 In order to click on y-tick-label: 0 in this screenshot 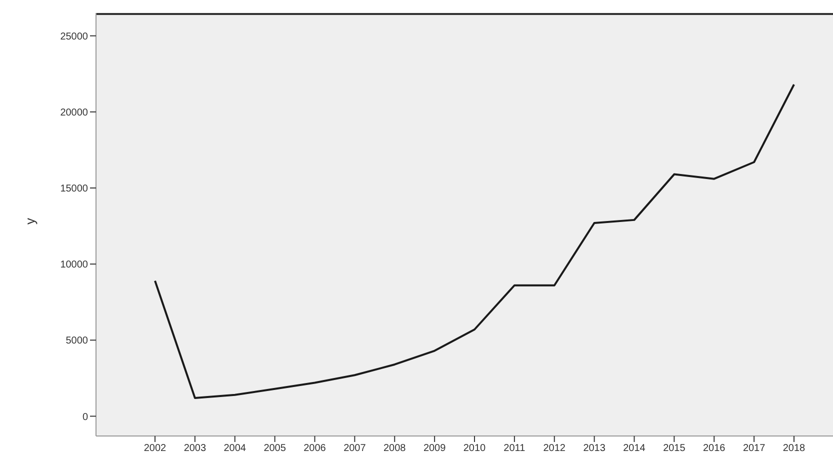, I will do `click(85, 417)`.